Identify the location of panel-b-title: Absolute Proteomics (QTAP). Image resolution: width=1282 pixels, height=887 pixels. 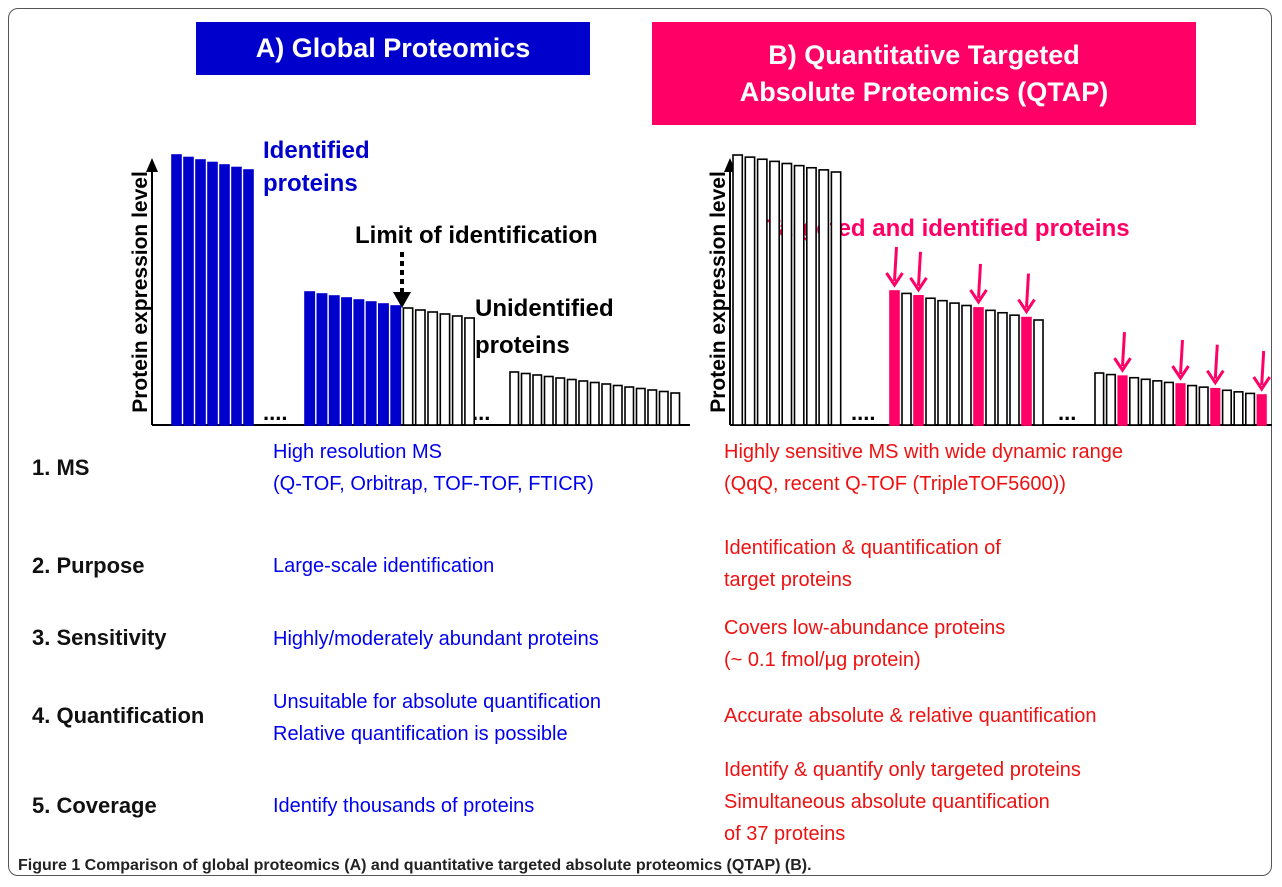
(924, 91).